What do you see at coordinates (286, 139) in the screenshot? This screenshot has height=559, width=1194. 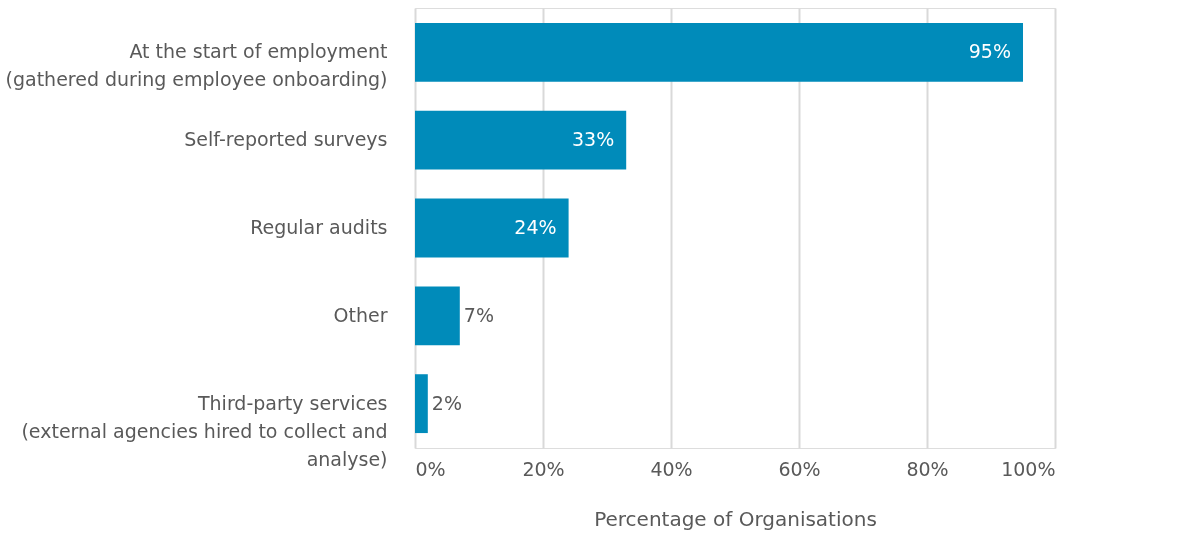 I see `y-tick-label: Self-reported surveys` at bounding box center [286, 139].